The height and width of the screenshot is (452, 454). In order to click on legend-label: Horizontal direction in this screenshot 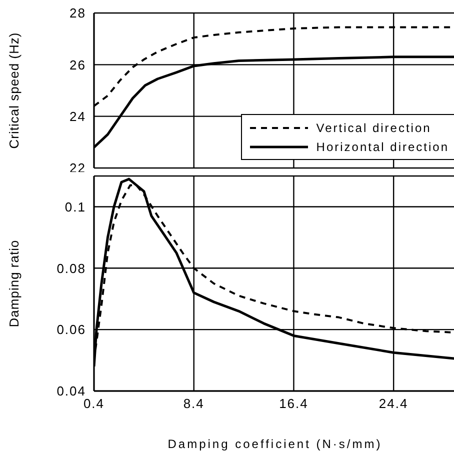, I will do `click(382, 147)`.